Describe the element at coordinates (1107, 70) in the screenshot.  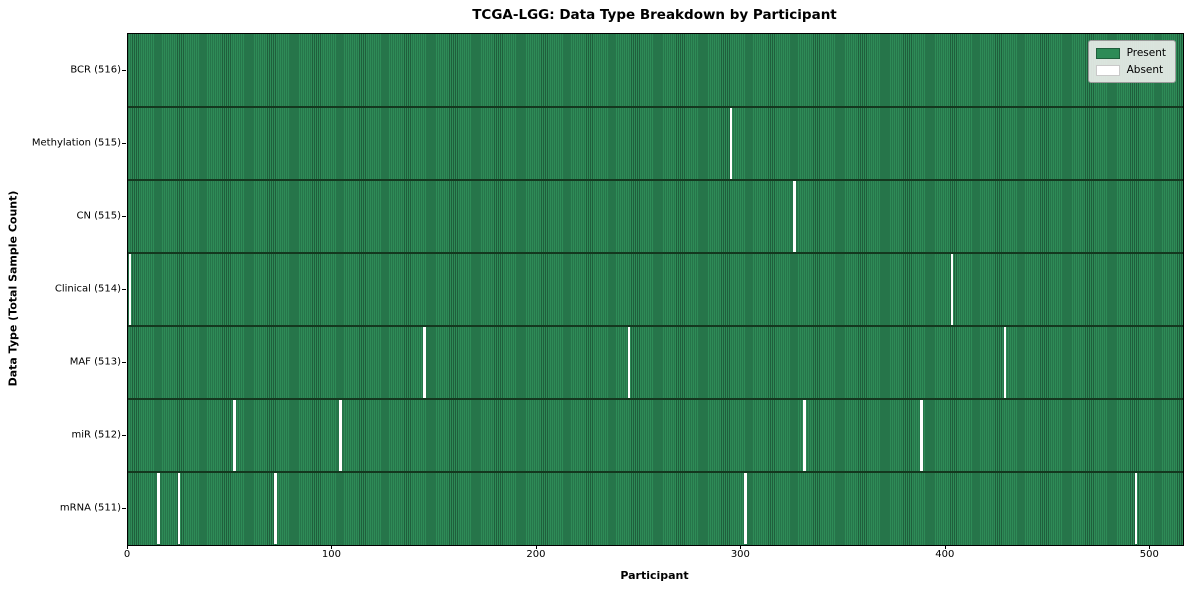
I see `absent-swatch` at that location.